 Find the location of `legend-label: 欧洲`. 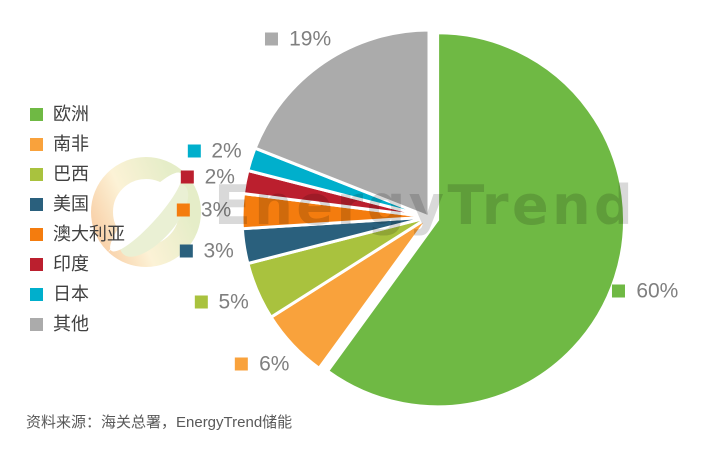

legend-label: 欧洲 is located at coordinates (71, 114).